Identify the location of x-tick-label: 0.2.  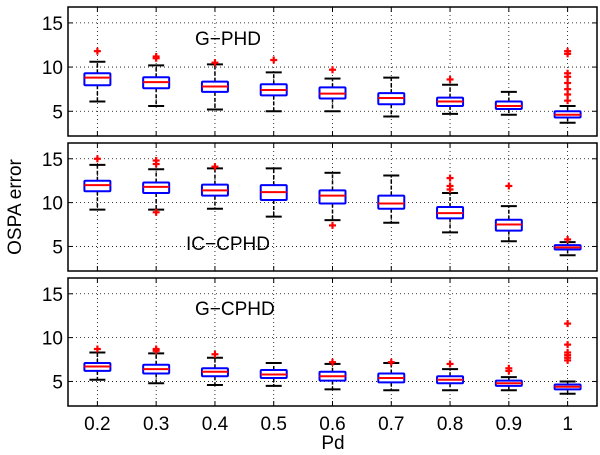
(97, 424).